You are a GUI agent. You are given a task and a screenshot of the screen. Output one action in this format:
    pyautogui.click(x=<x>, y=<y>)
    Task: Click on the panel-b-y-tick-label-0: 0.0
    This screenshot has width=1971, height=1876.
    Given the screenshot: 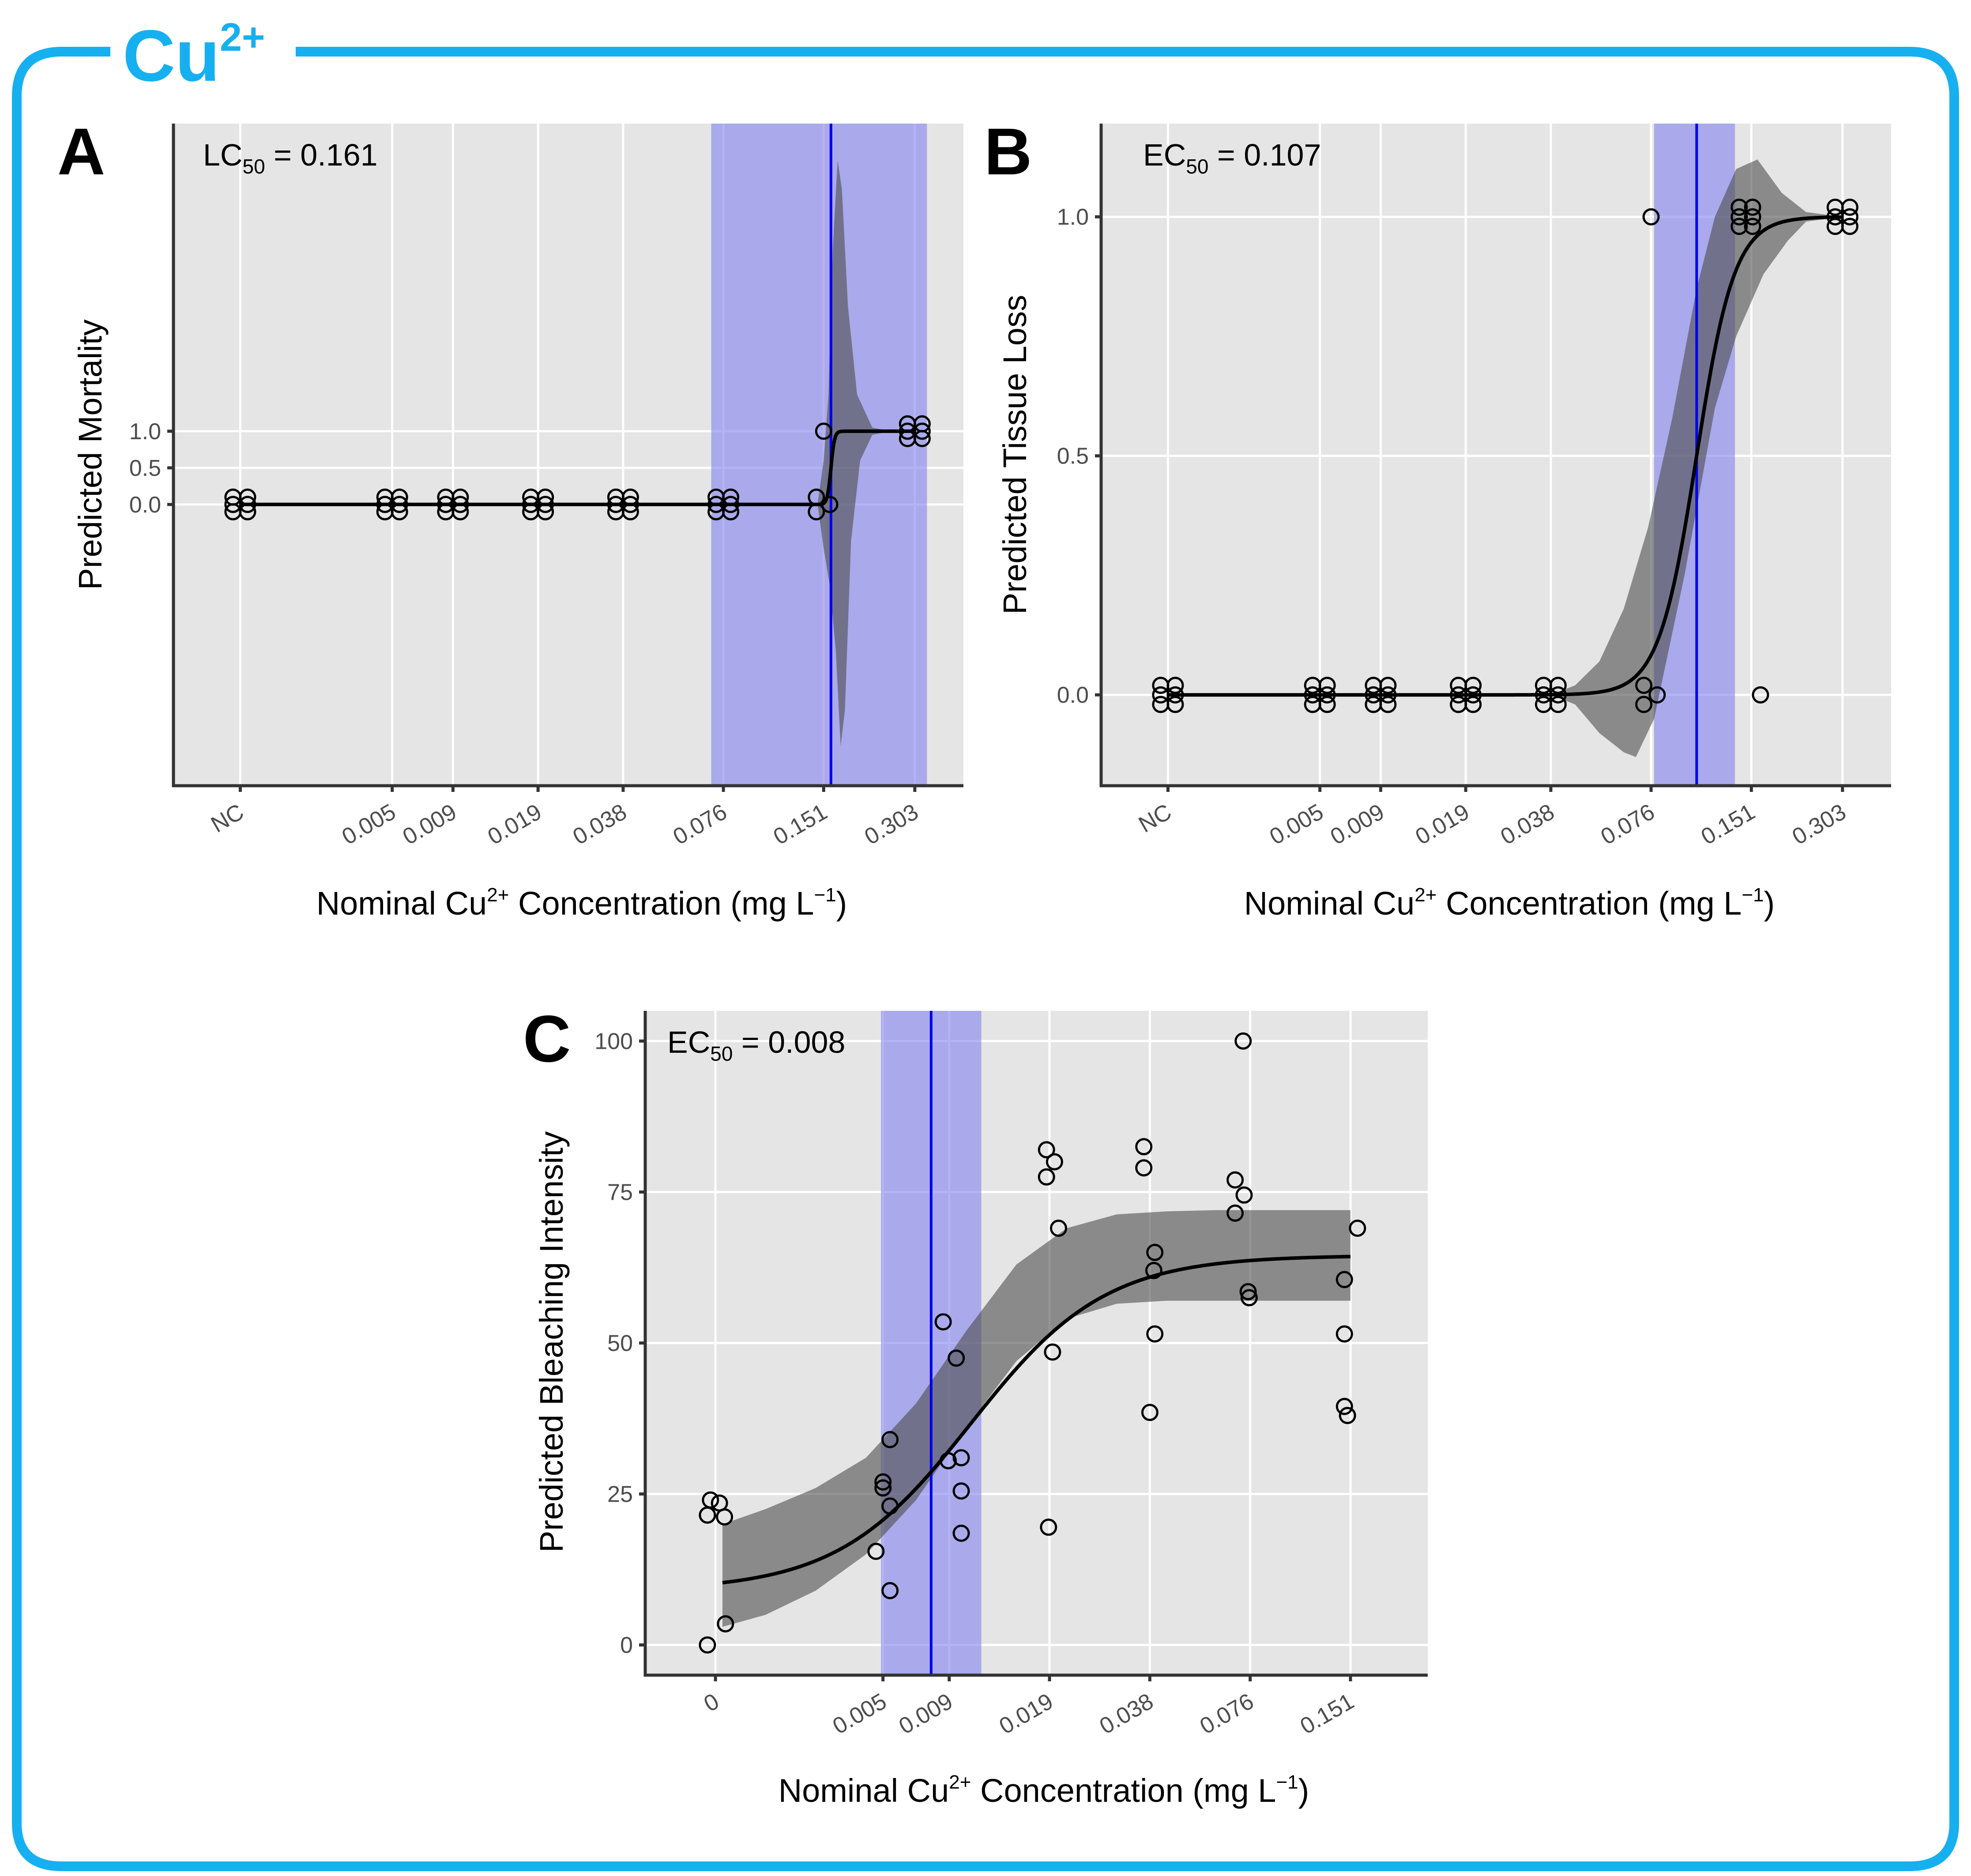 What is the action you would take?
    pyautogui.click(x=1073, y=695)
    